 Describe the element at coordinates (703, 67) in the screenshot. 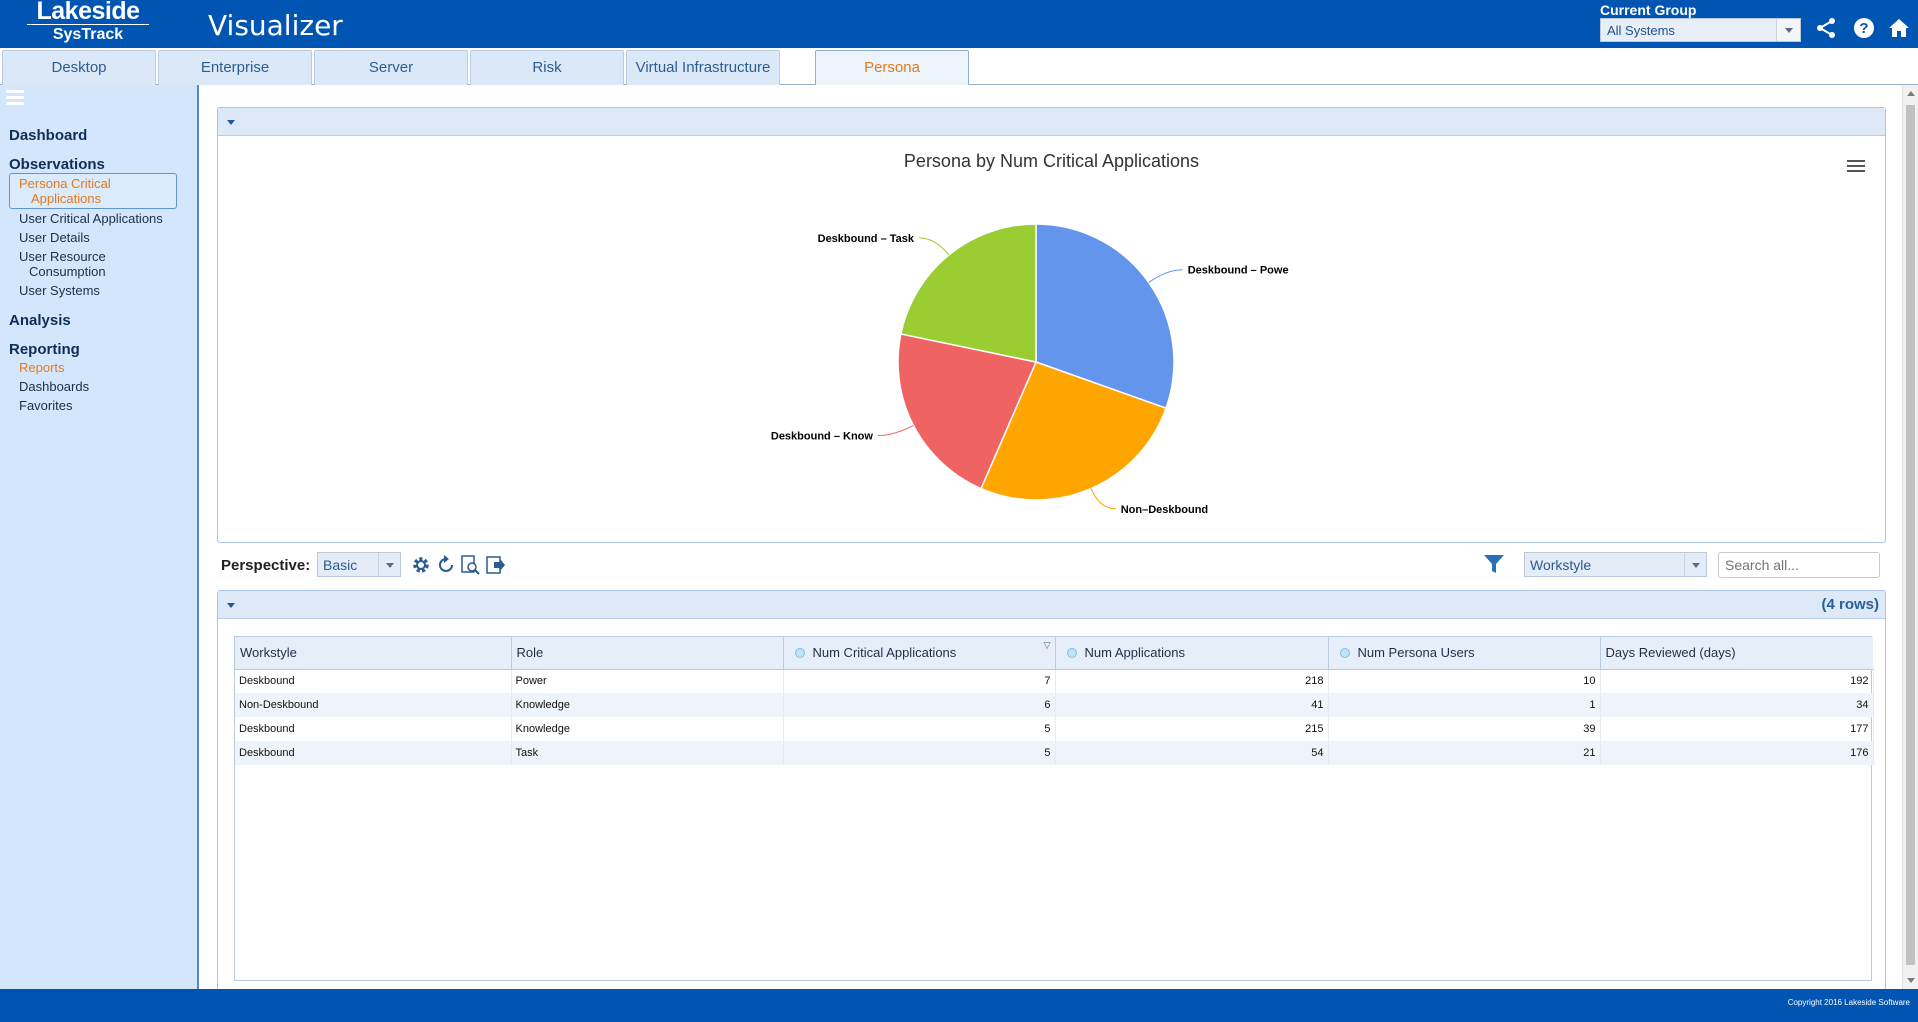

I see `tab-virtual-infrastructure: Virtual Infrastructure` at that location.